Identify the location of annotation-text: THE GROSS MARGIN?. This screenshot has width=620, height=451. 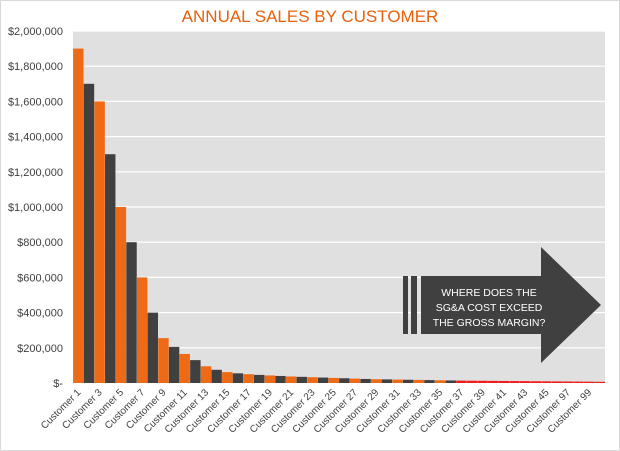
(489, 323).